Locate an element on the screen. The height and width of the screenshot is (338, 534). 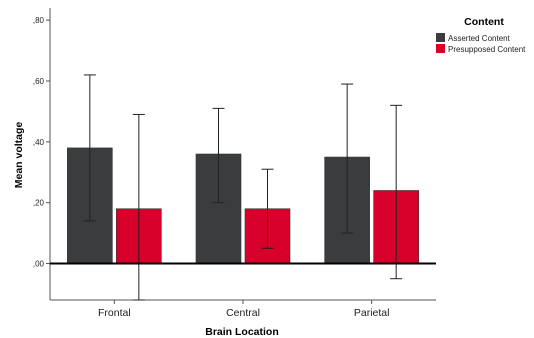
y-tick-label: ,00 is located at coordinates (39, 264).